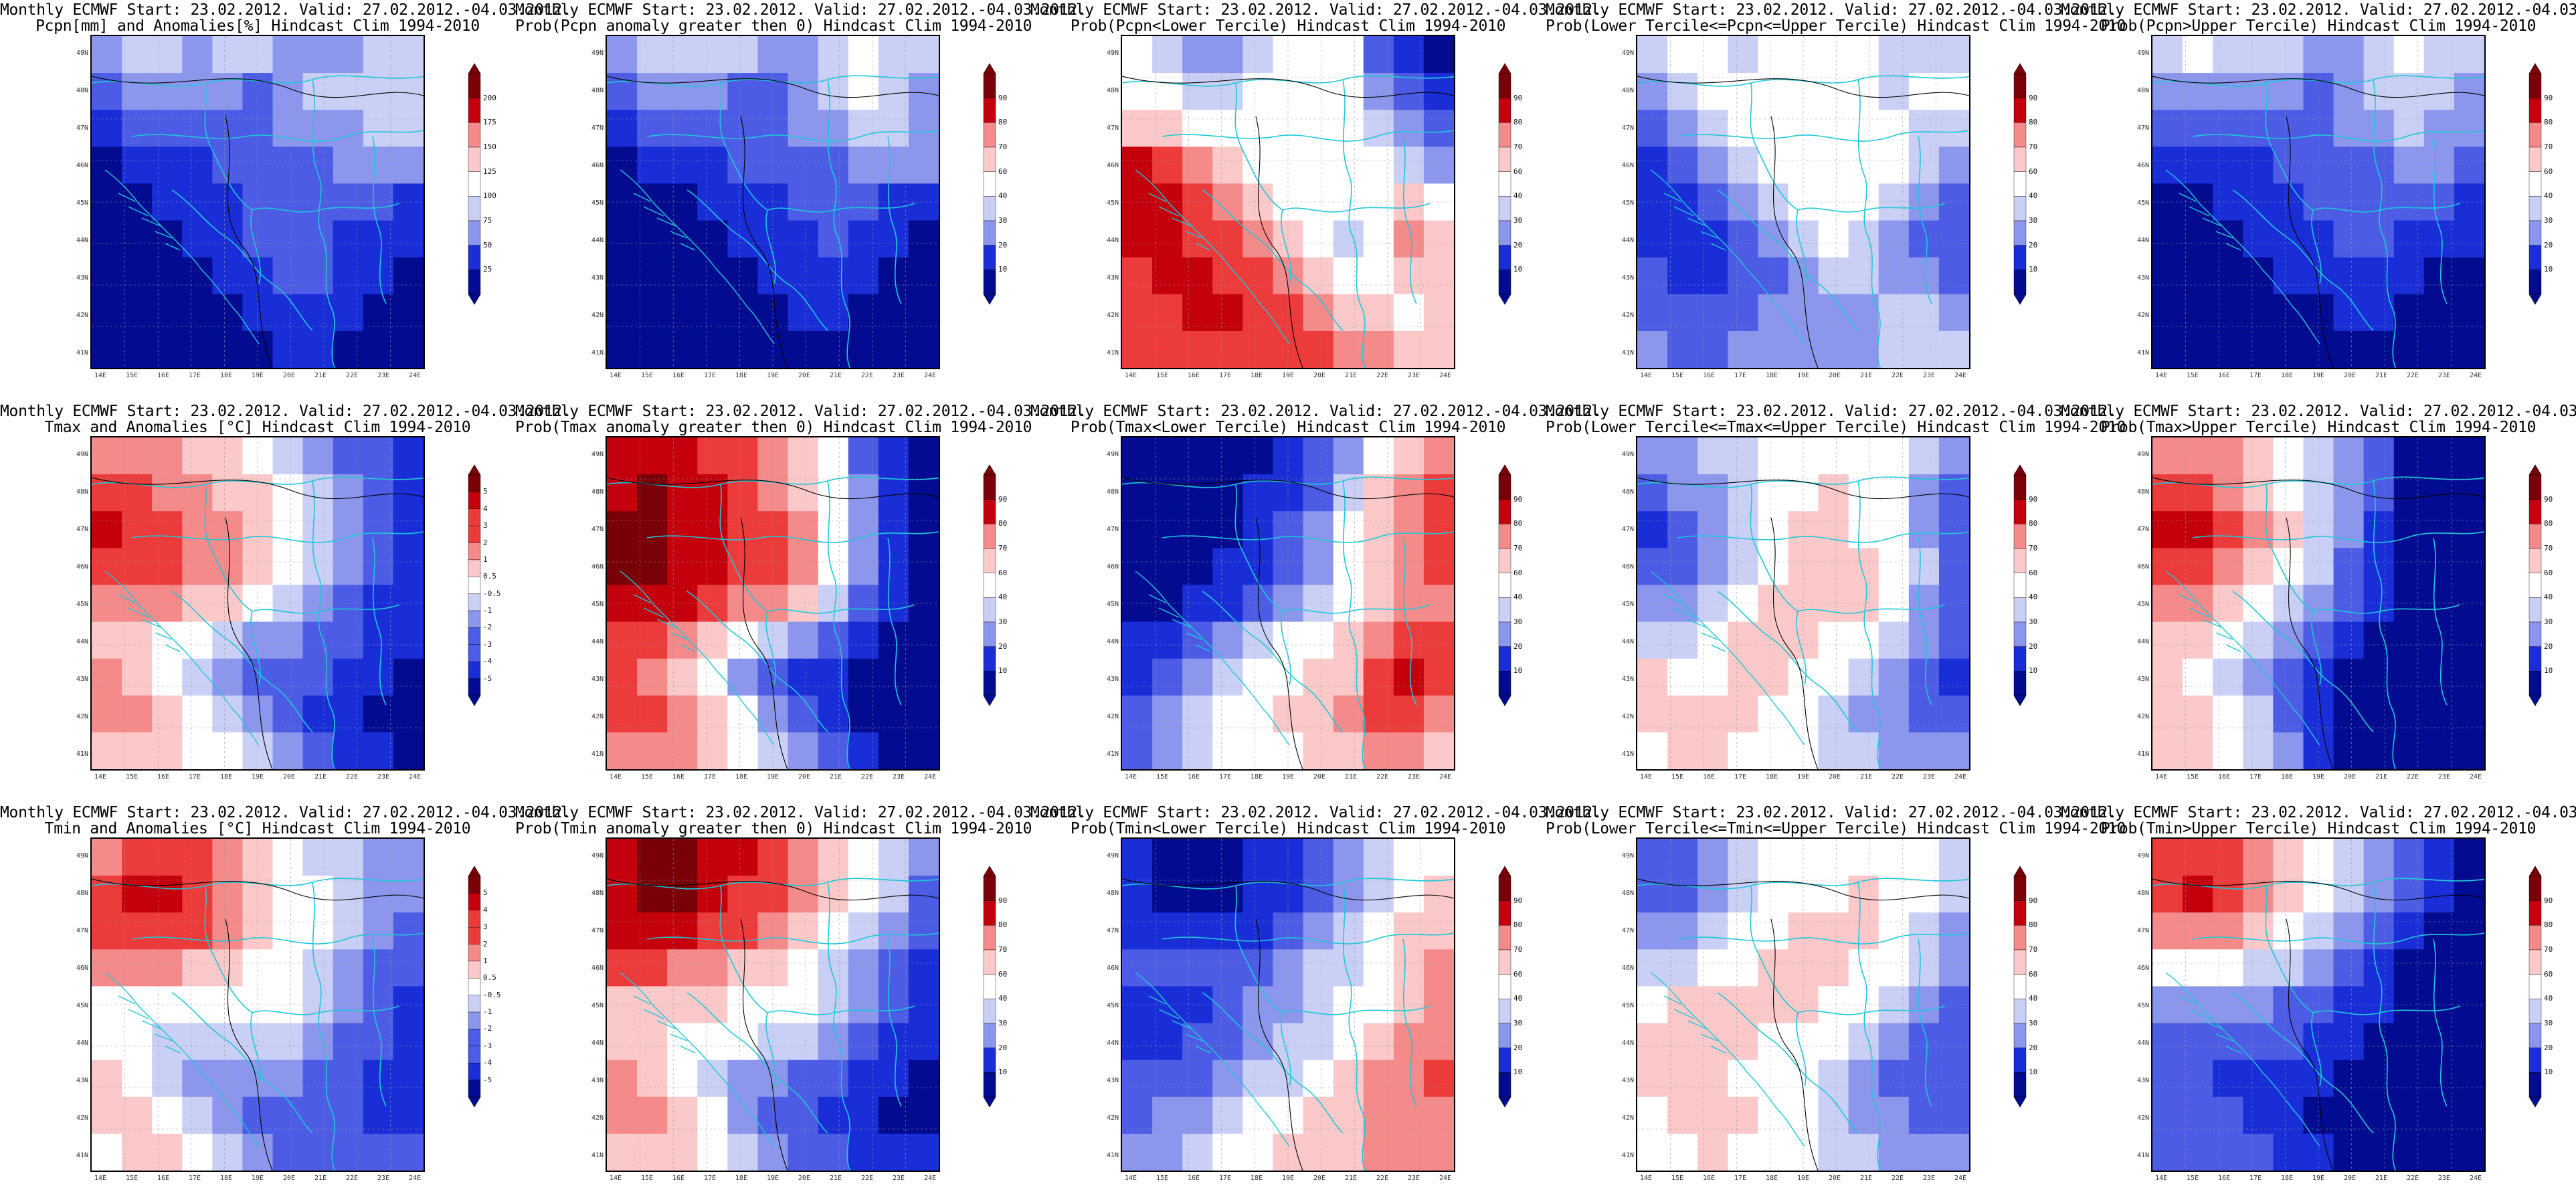 The image size is (2576, 1204). Describe the element at coordinates (492, 994) in the screenshot. I see `colorbar-tick-label: -0.5` at that location.